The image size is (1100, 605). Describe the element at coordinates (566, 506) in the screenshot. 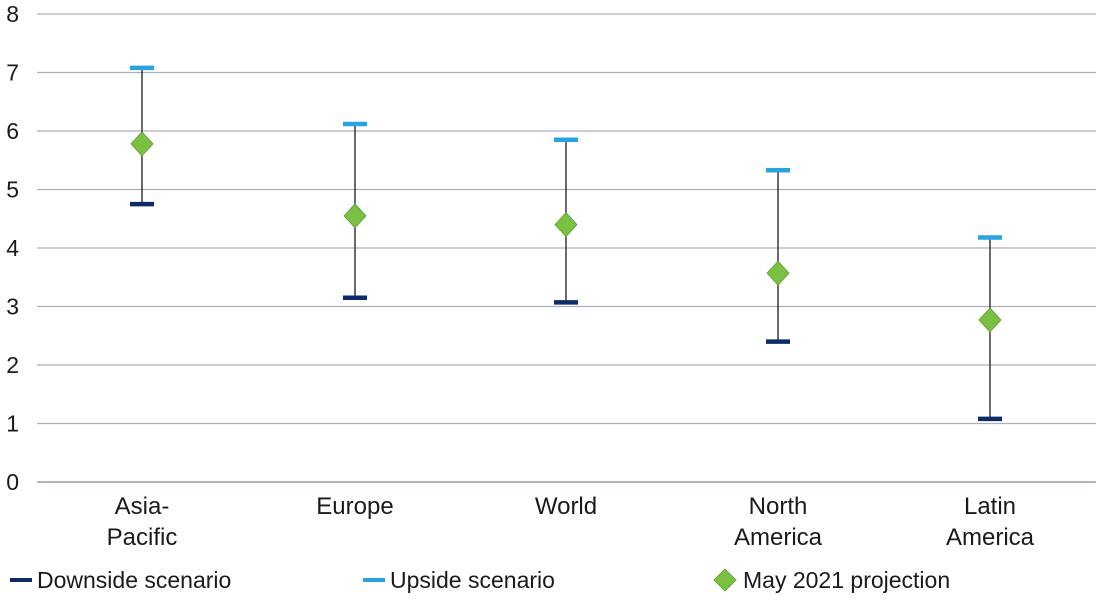

I see `x-category-label: World` at that location.